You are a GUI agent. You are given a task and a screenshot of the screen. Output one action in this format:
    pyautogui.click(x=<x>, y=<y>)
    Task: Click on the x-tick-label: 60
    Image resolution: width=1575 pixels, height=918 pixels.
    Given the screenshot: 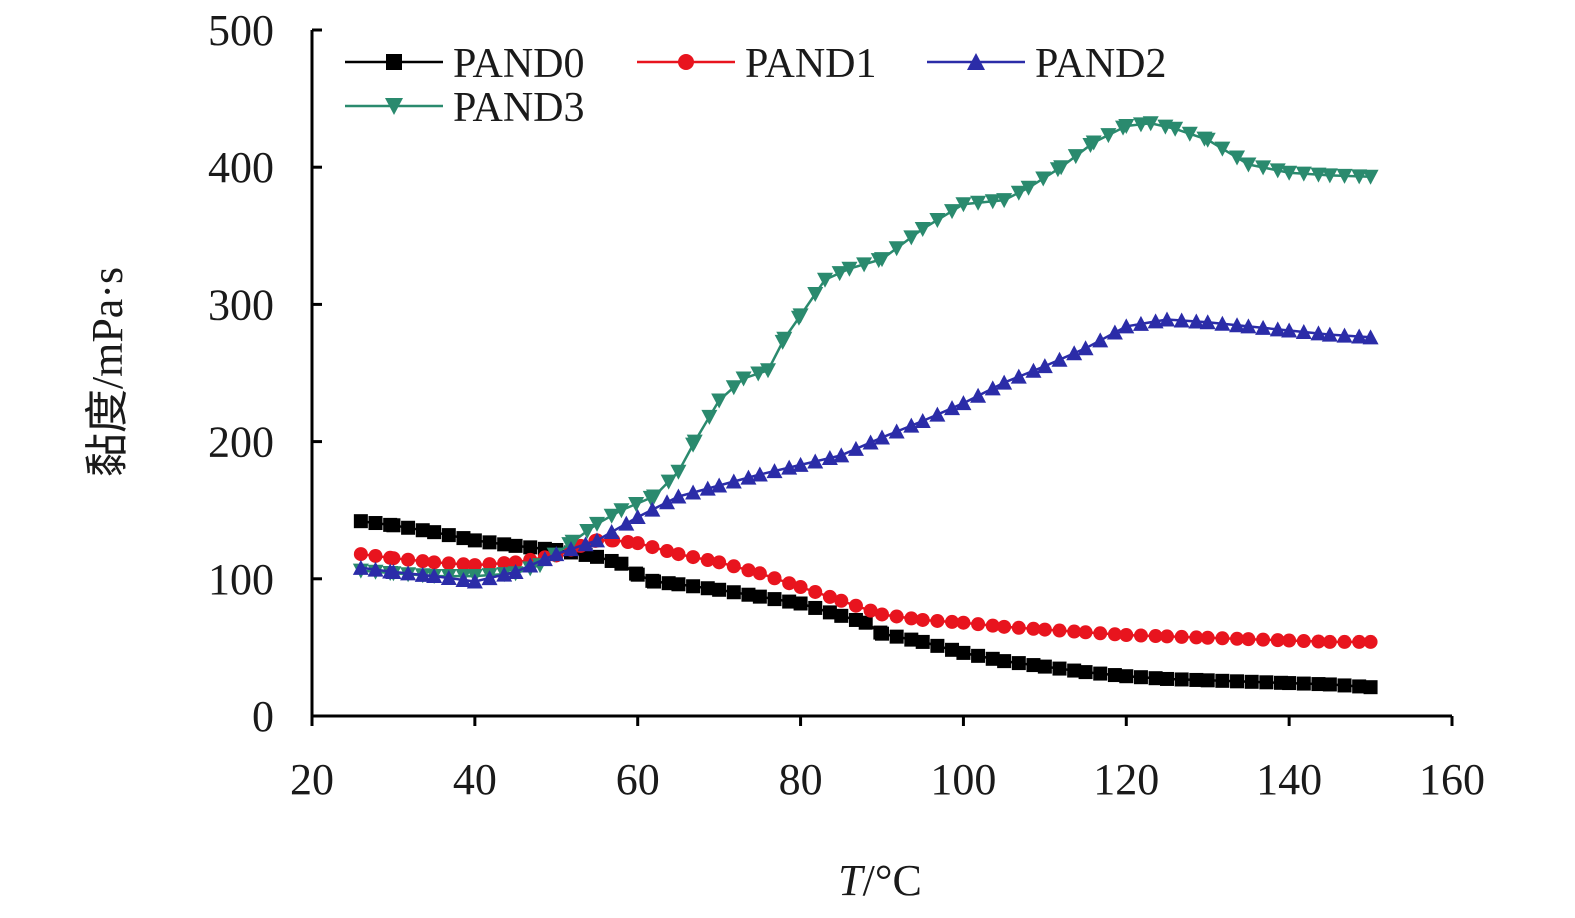 What is the action you would take?
    pyautogui.click(x=638, y=779)
    